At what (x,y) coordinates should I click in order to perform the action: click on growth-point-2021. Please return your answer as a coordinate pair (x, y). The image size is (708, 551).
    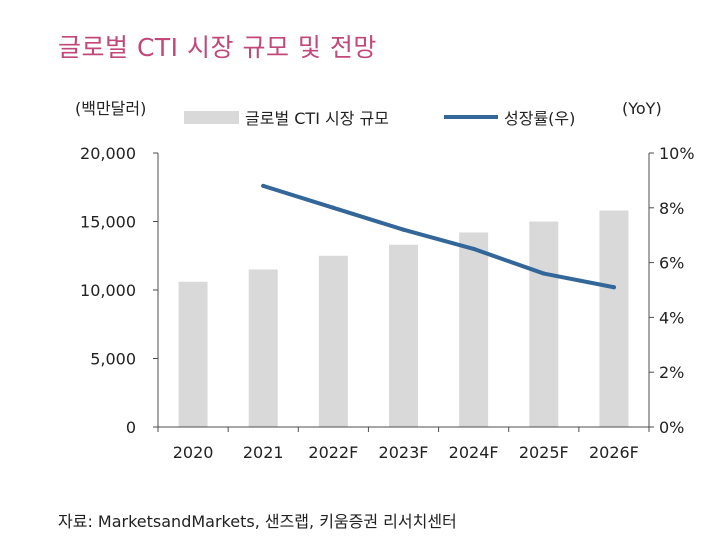
    Looking at the image, I should click on (263, 185).